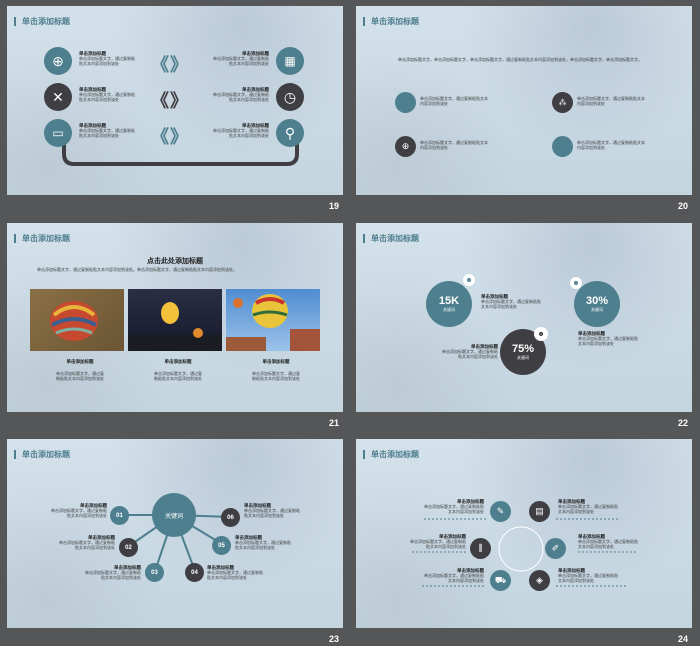  What do you see at coordinates (539, 580) in the screenshot?
I see `ticket-icon: ◈` at bounding box center [539, 580].